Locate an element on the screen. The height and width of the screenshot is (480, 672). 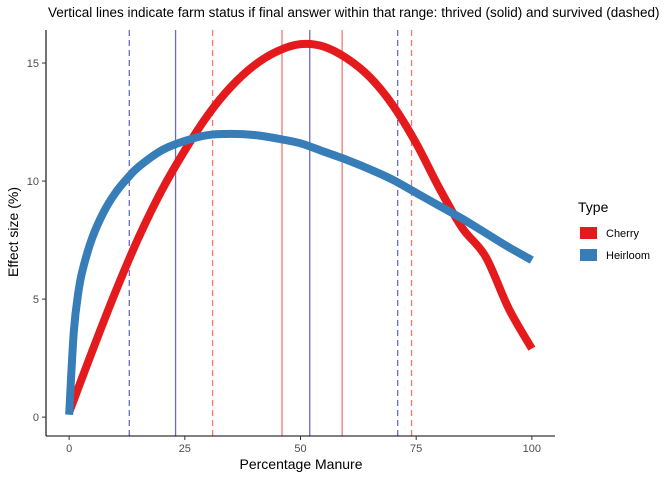
legend: Type Cherry Heirloom is located at coordinates (614, 230).